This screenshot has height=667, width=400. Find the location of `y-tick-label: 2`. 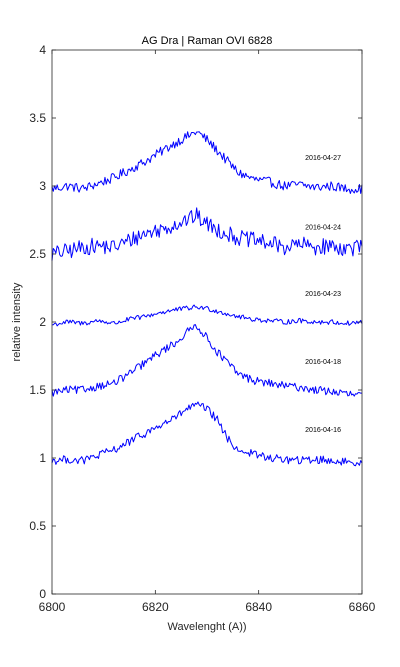

y-tick-label: 2 is located at coordinates (42, 322).